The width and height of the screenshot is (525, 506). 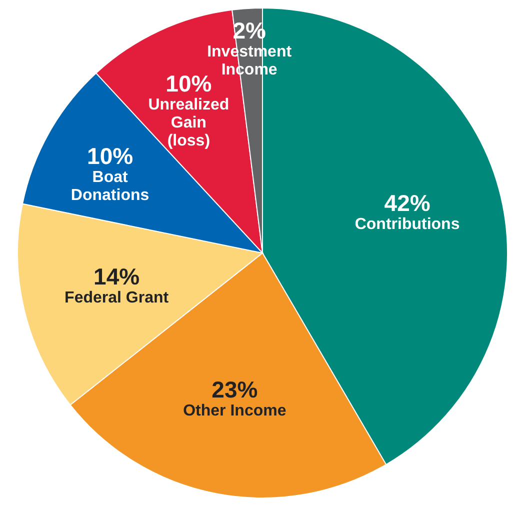 I want to click on data-label: 23%, so click(x=235, y=389).